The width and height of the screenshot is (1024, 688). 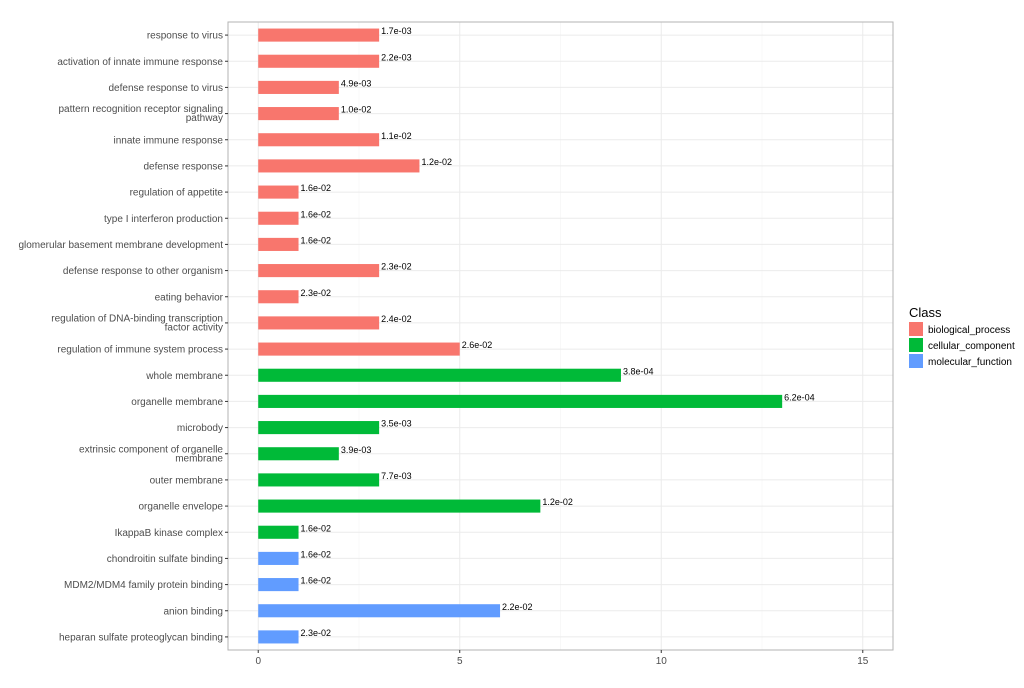 I want to click on y-axis-label: microbody, so click(x=200, y=428).